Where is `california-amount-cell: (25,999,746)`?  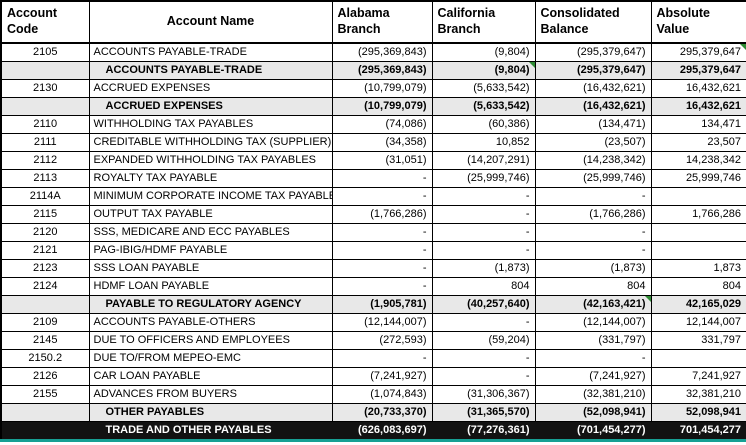 california-amount-cell: (25,999,746) is located at coordinates (483, 178).